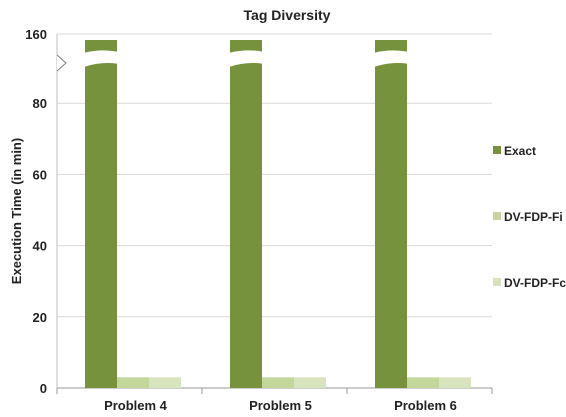 Image resolution: width=566 pixels, height=417 pixels. Describe the element at coordinates (40, 317) in the screenshot. I see `y-tick-label: 20` at that location.